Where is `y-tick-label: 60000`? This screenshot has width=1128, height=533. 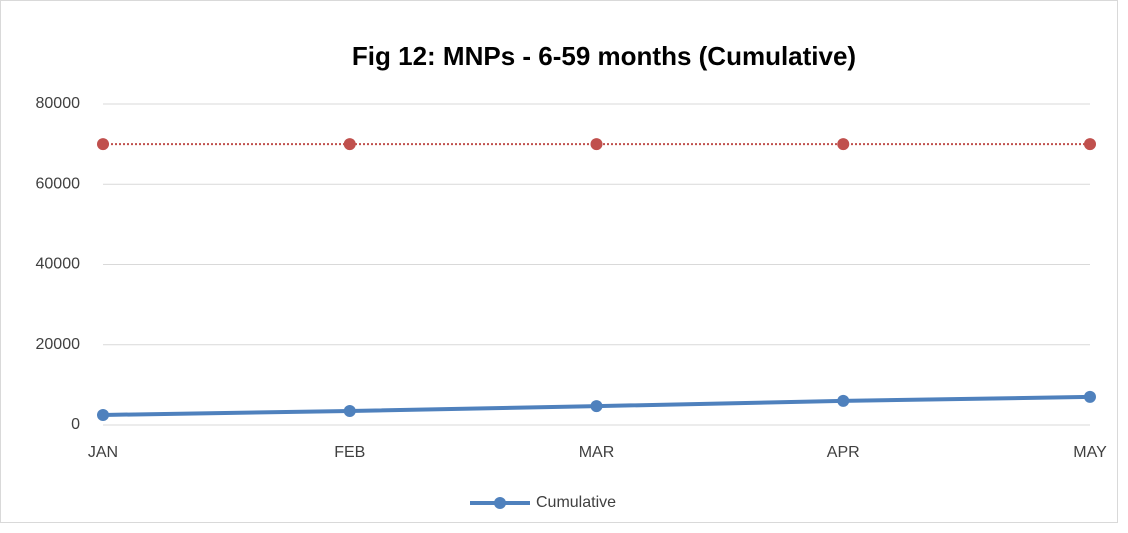
y-tick-label: 60000 is located at coordinates (58, 183).